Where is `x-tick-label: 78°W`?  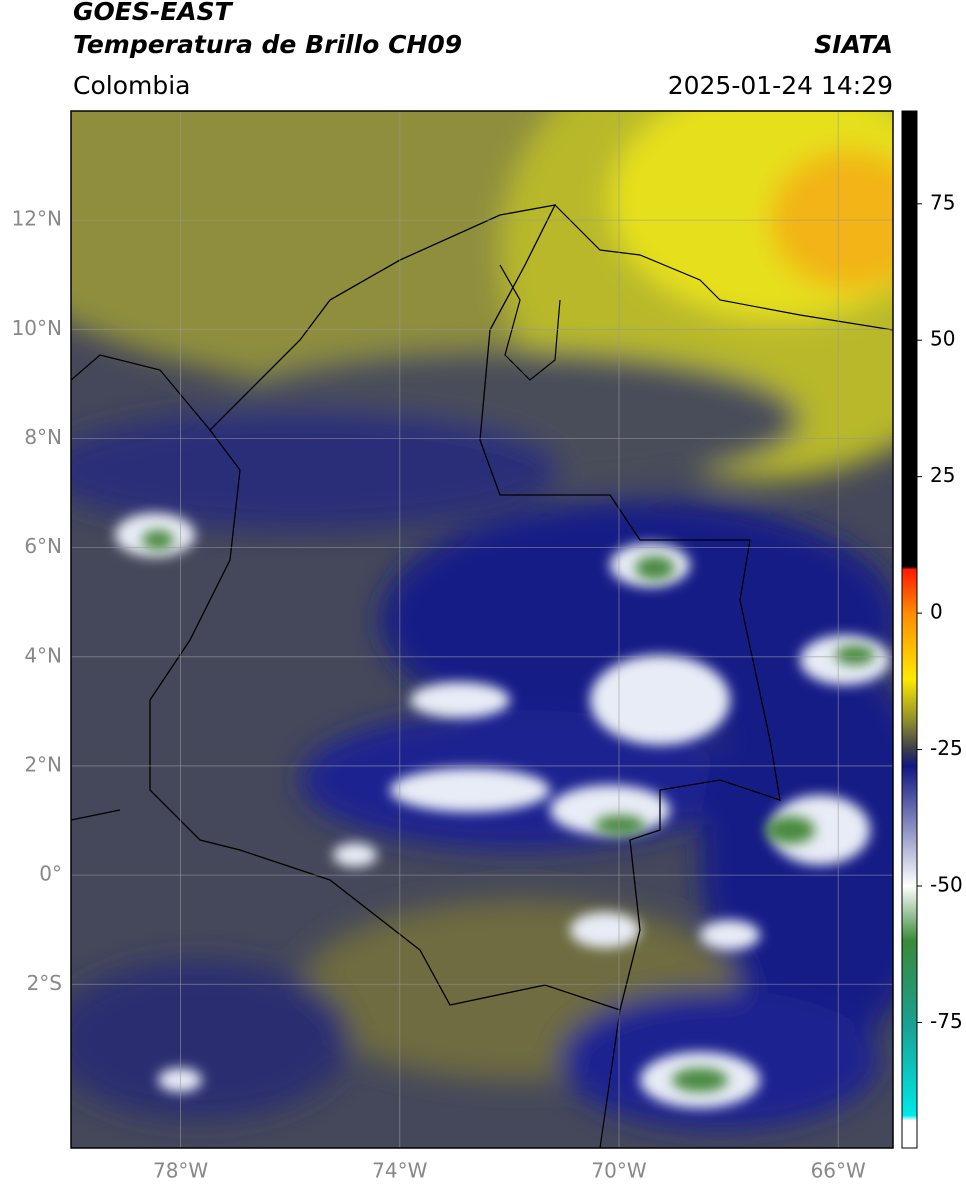
x-tick-label: 78°W is located at coordinates (180, 1171).